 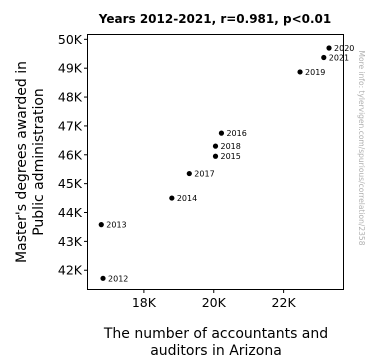 I want to click on data-point-2019, so click(x=300, y=72).